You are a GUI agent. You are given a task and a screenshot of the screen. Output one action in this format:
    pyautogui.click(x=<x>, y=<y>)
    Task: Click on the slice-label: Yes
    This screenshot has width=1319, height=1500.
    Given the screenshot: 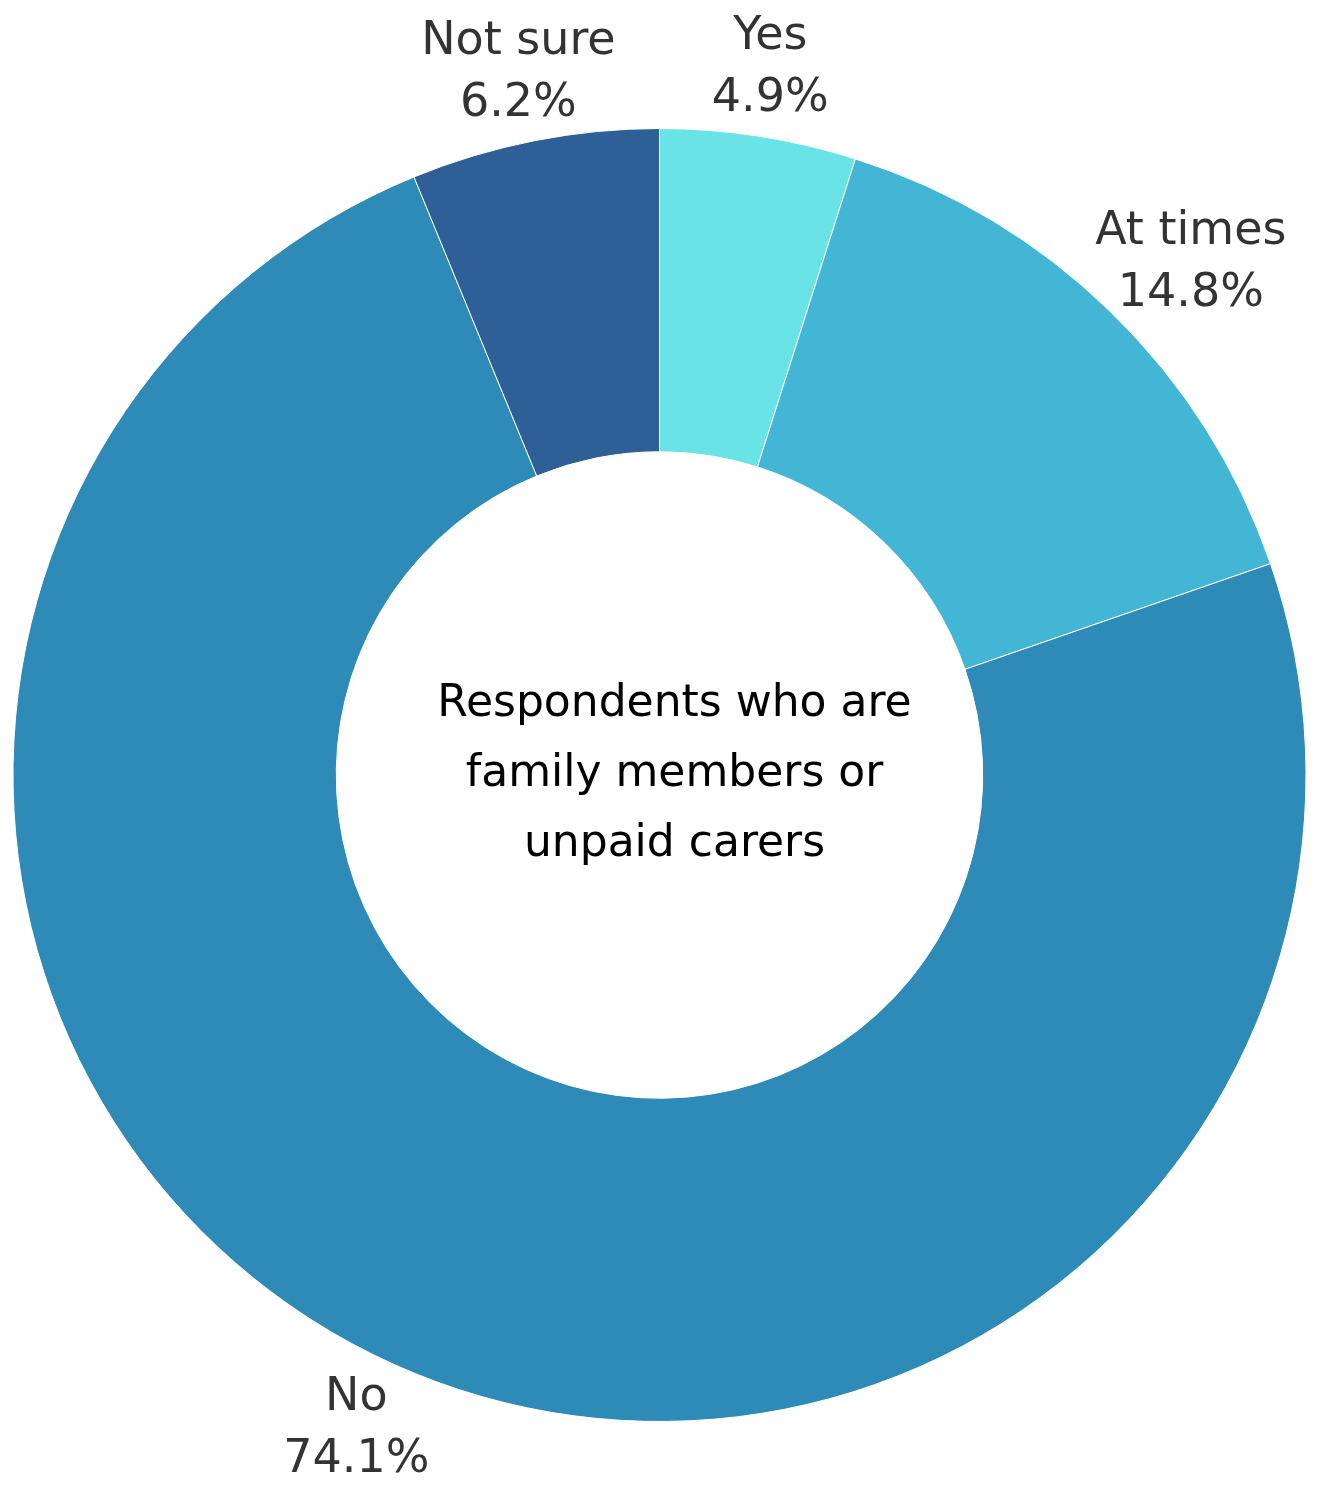 What is the action you would take?
    pyautogui.click(x=770, y=32)
    